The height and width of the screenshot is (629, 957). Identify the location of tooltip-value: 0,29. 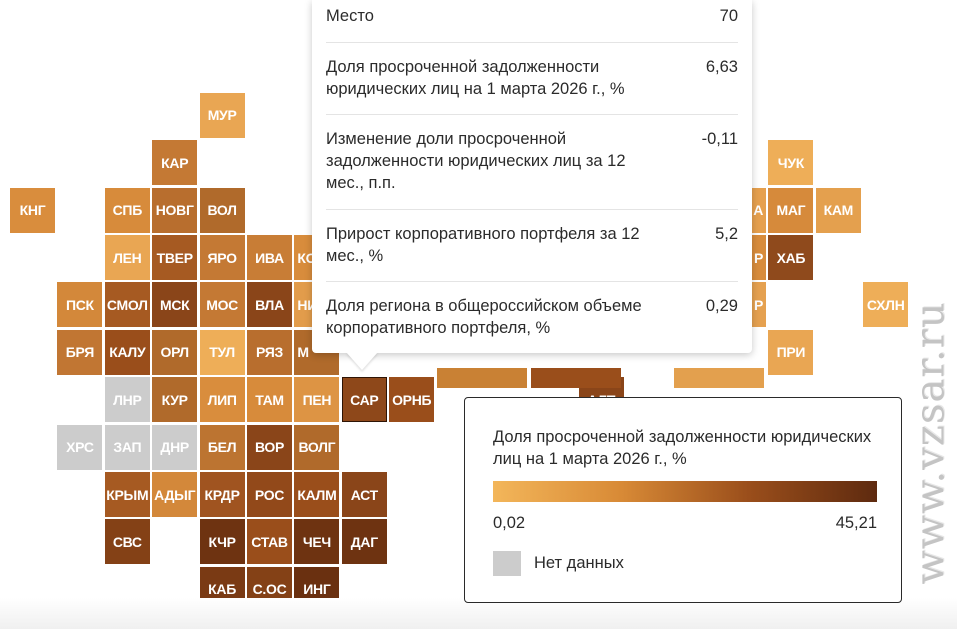
(721, 306).